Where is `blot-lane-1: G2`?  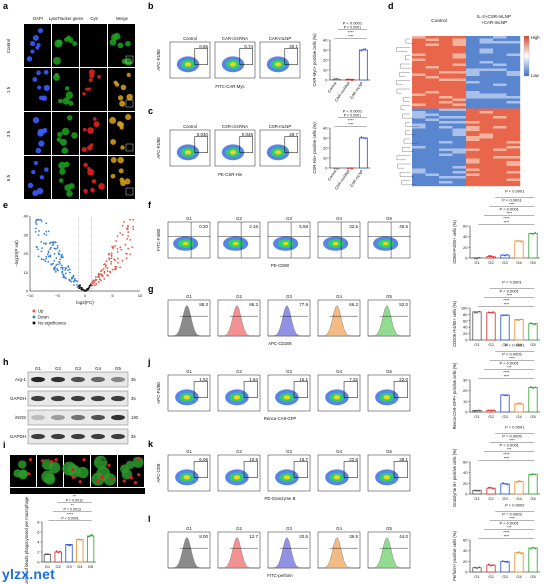
blot-lane-1: G2 is located at coordinates (58, 368).